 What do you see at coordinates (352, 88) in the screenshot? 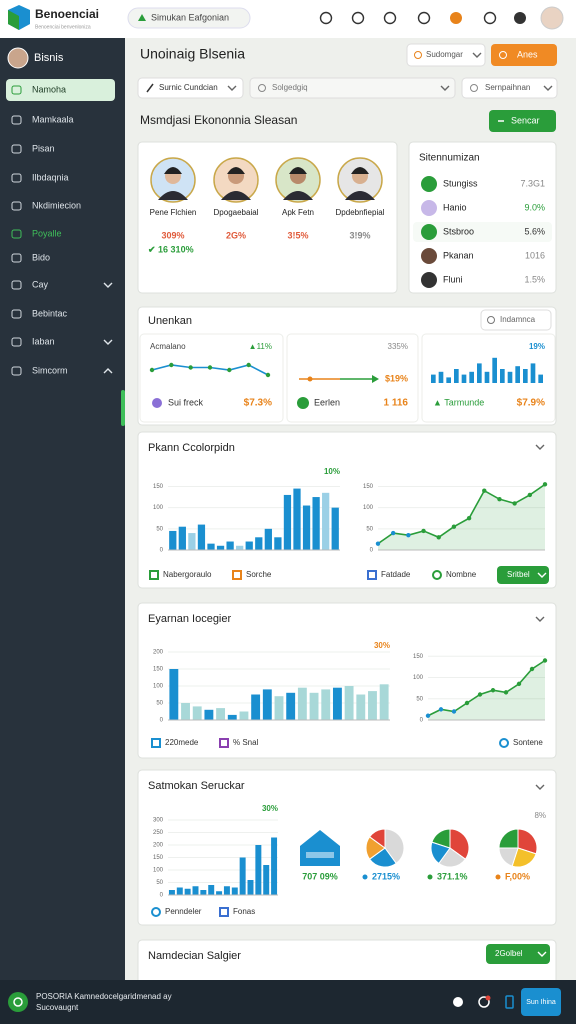
I see `filter-search` at bounding box center [352, 88].